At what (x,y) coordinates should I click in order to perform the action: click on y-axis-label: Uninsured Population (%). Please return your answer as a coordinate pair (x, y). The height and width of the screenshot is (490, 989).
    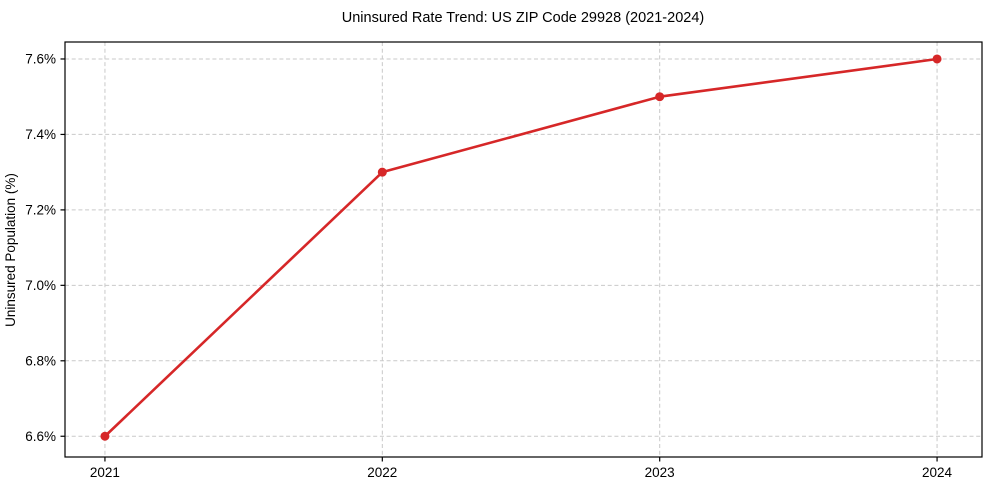
    Looking at the image, I should click on (10, 250).